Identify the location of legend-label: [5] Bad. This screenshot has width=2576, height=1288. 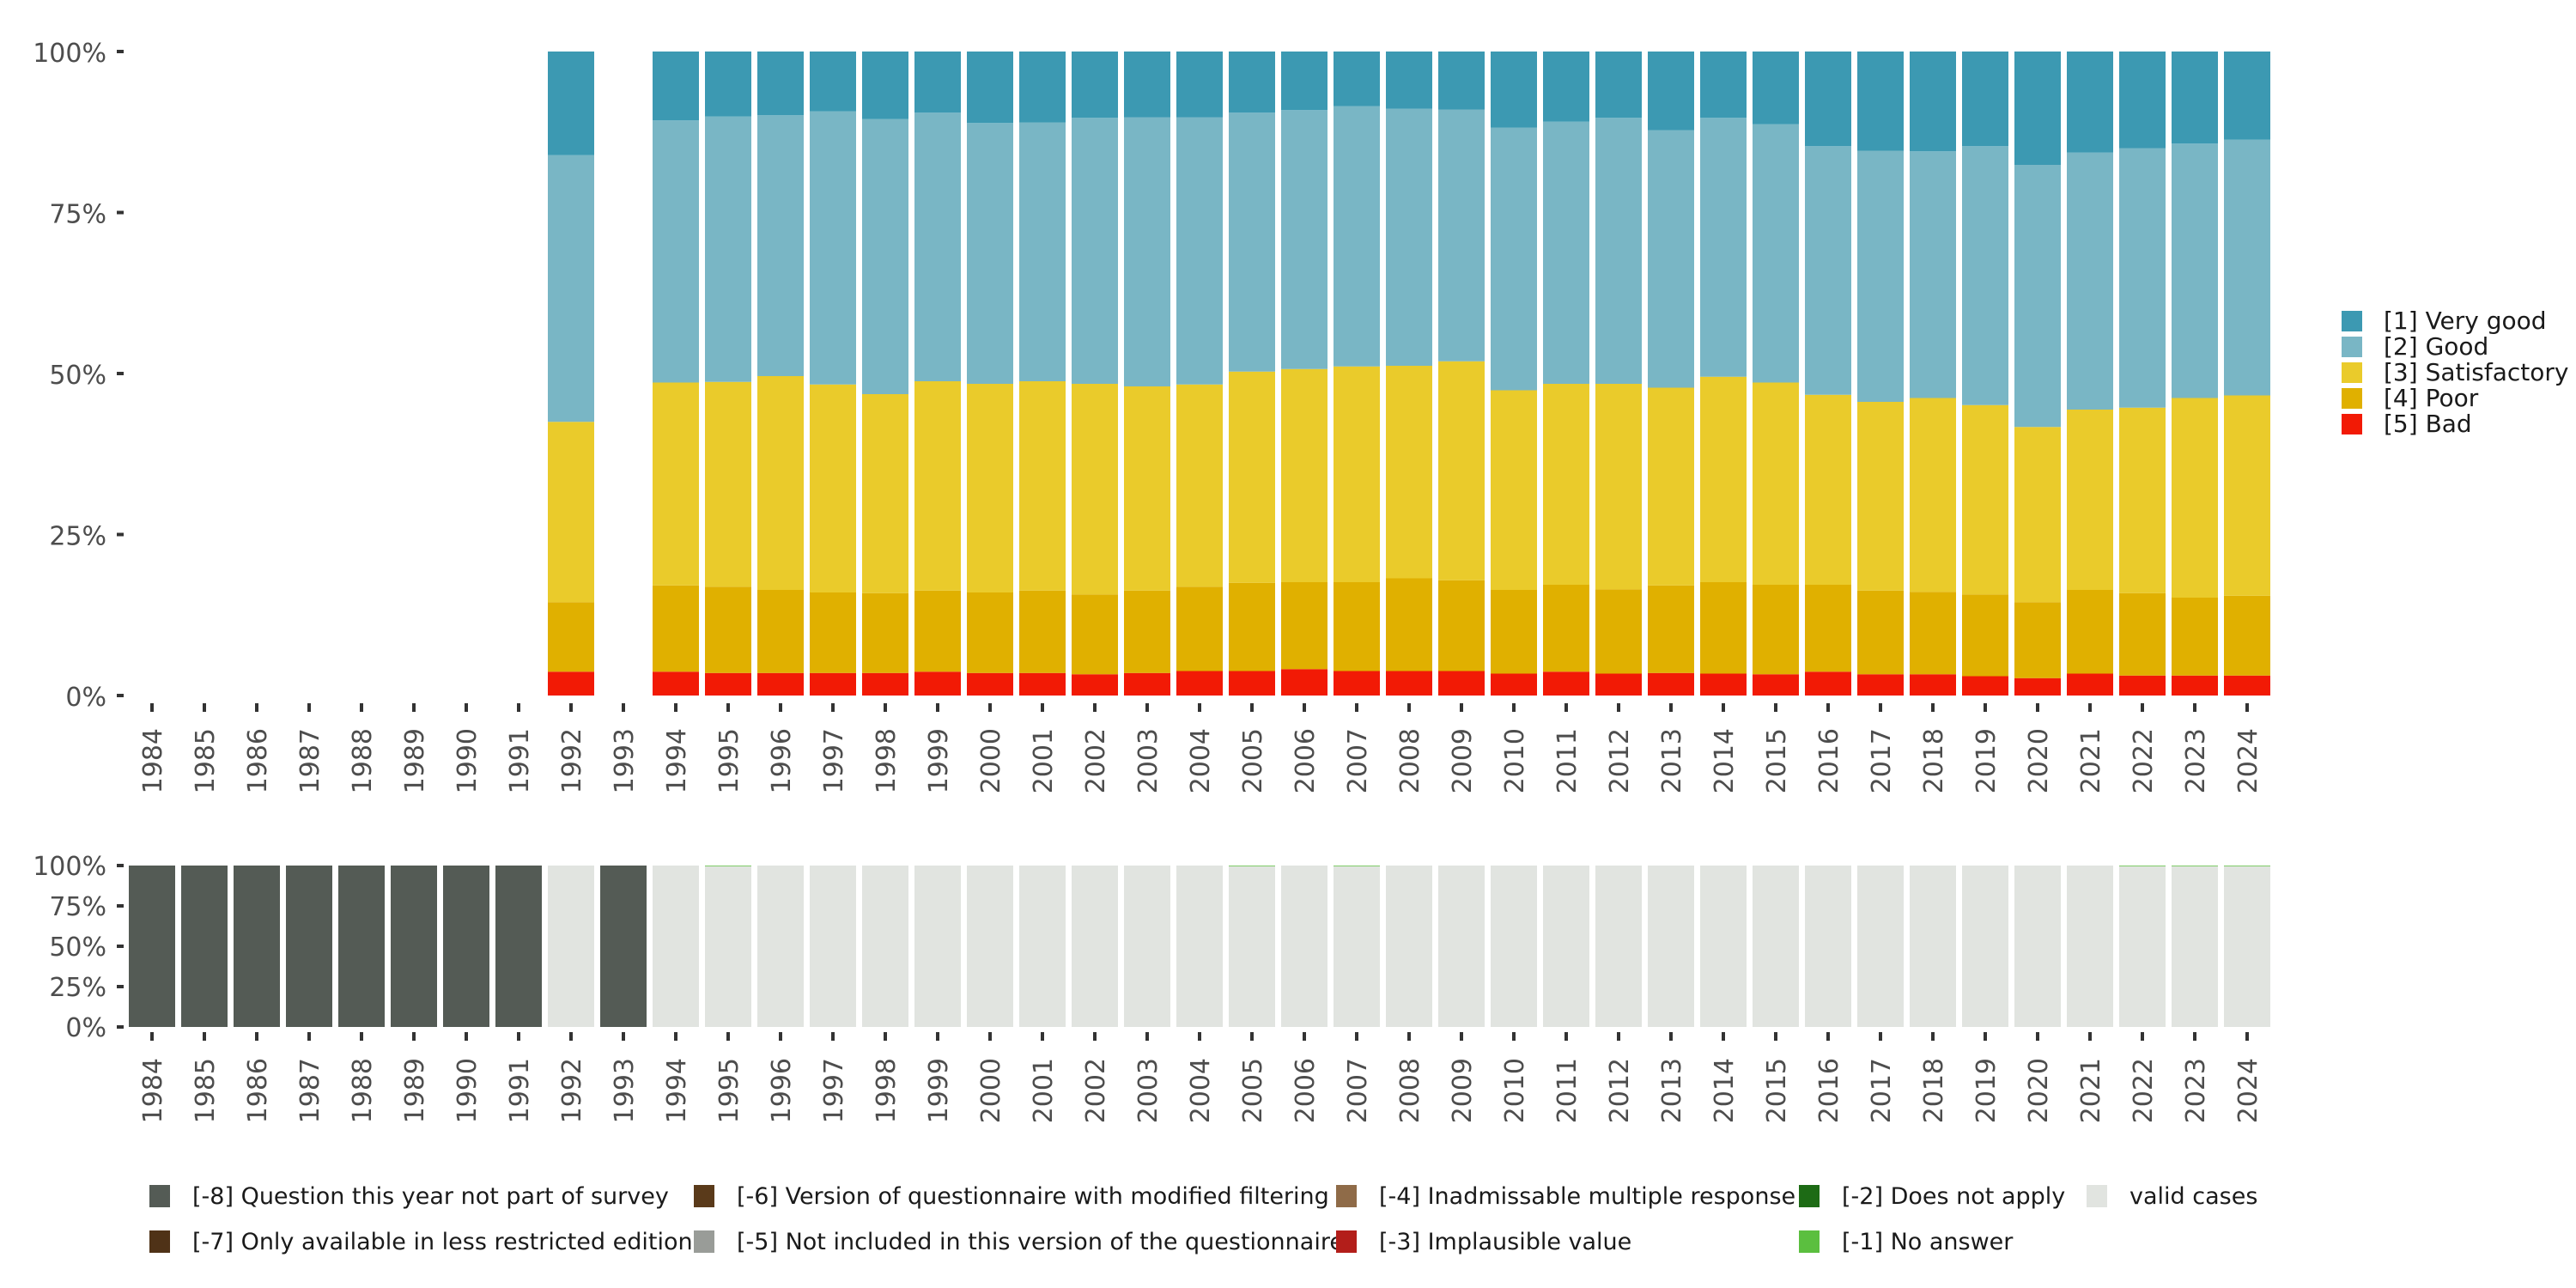
(2428, 424).